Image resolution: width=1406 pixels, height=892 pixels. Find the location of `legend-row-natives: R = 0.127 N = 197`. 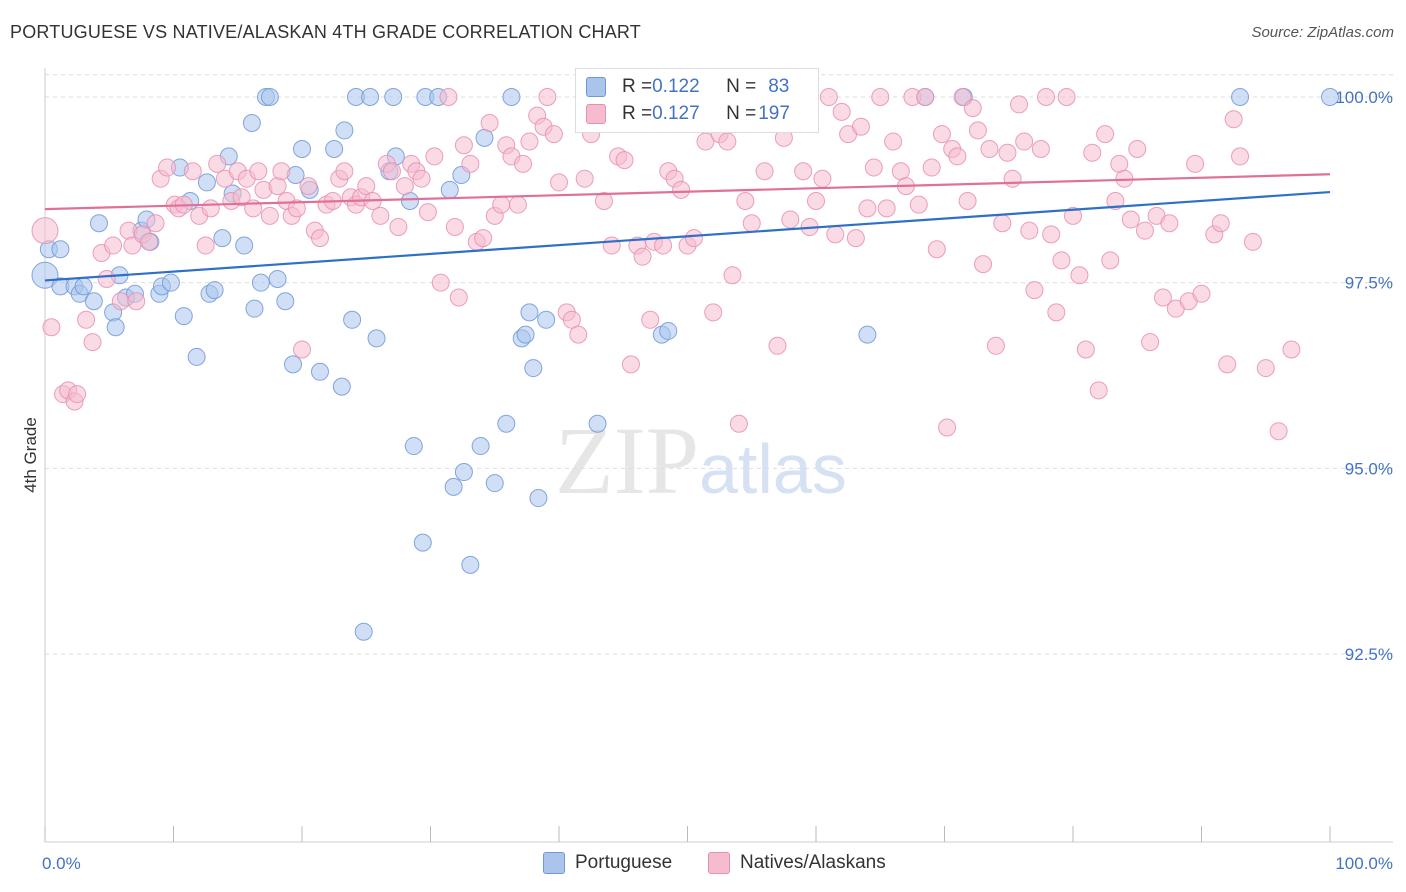

legend-row-natives: R = 0.127 N = 197 is located at coordinates (688, 114).